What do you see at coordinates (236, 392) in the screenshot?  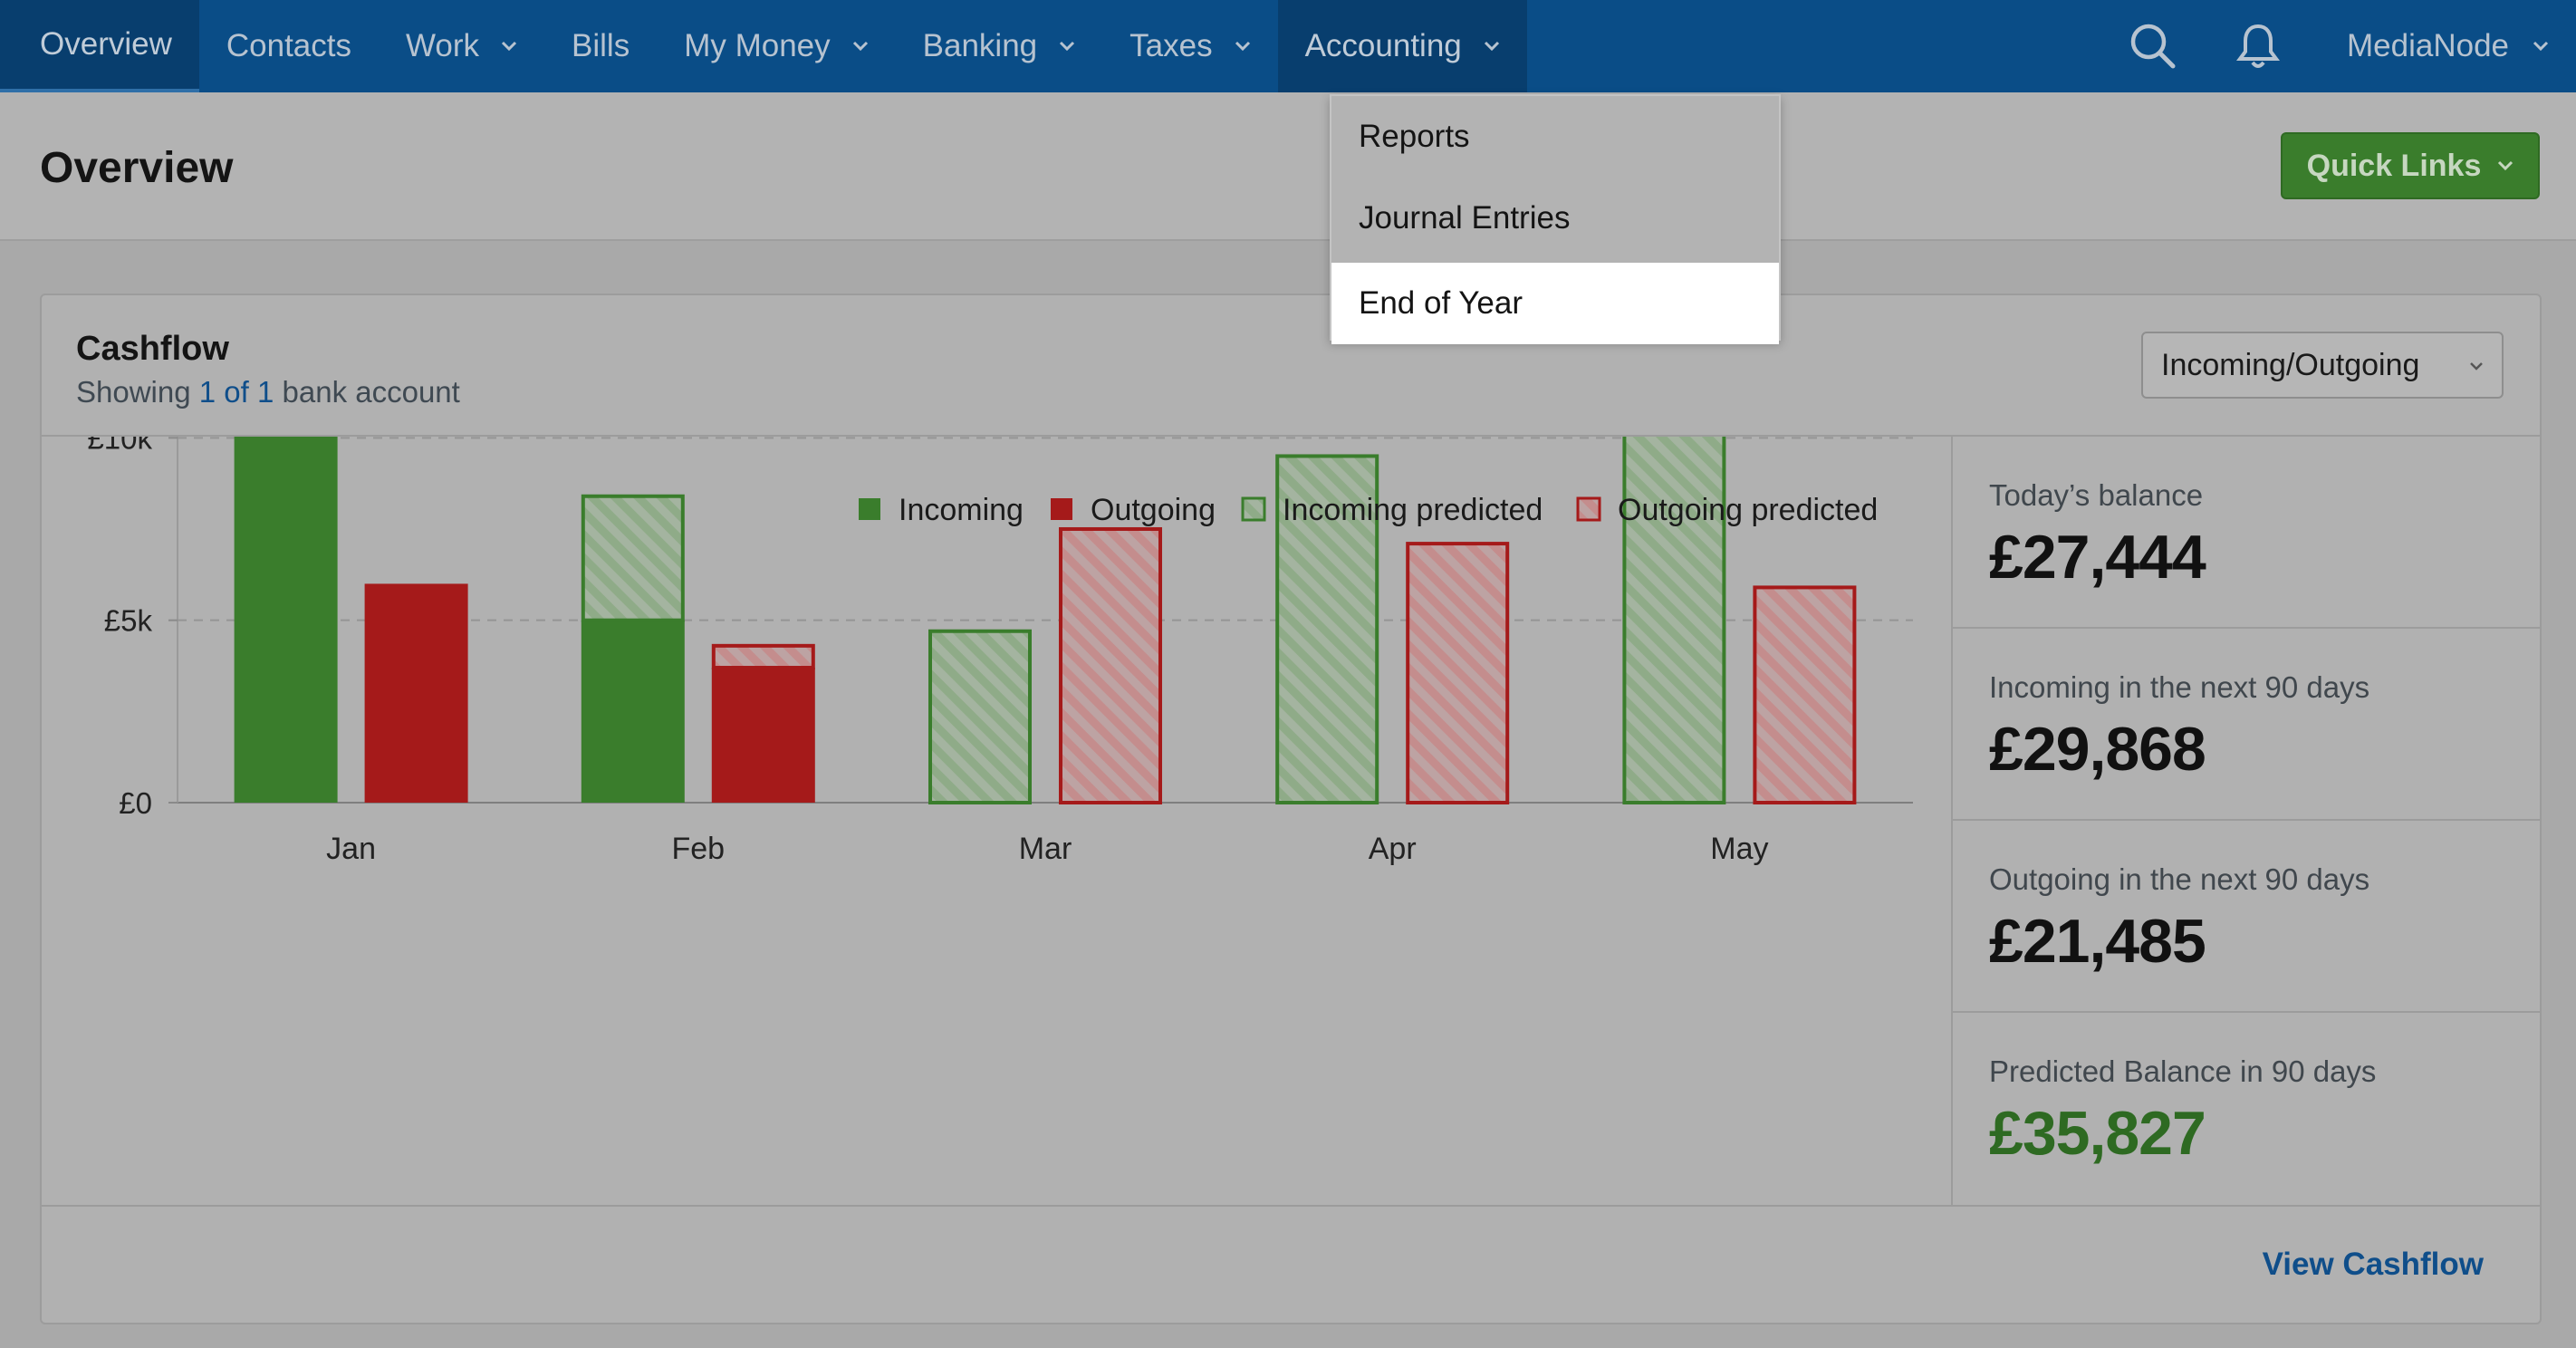 I see `bank-account-count-link: 1 of 1` at bounding box center [236, 392].